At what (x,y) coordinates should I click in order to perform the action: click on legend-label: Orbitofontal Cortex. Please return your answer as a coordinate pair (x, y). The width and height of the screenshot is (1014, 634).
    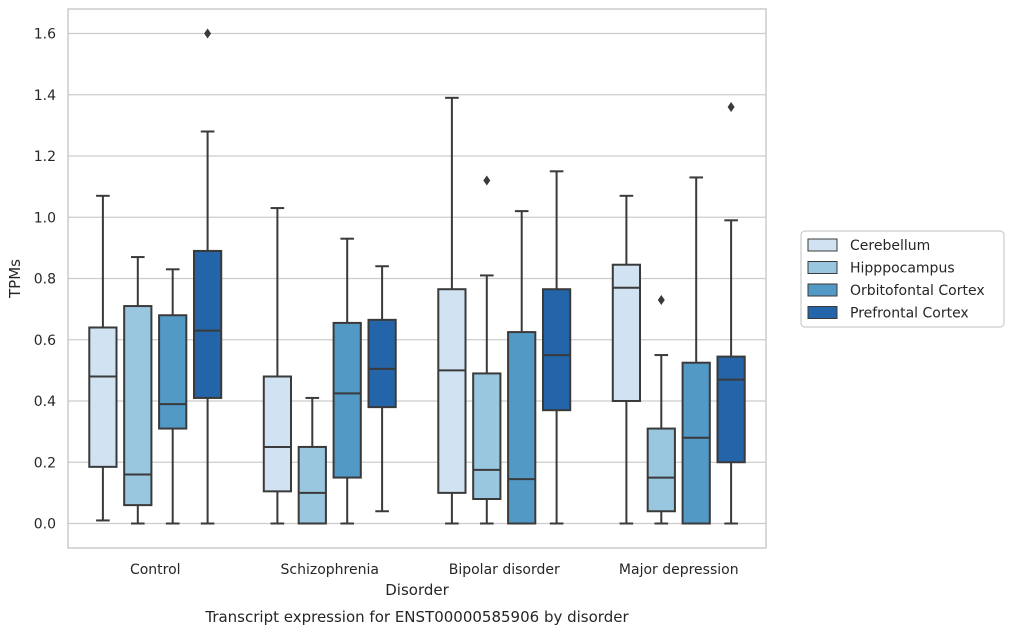
    Looking at the image, I should click on (917, 291).